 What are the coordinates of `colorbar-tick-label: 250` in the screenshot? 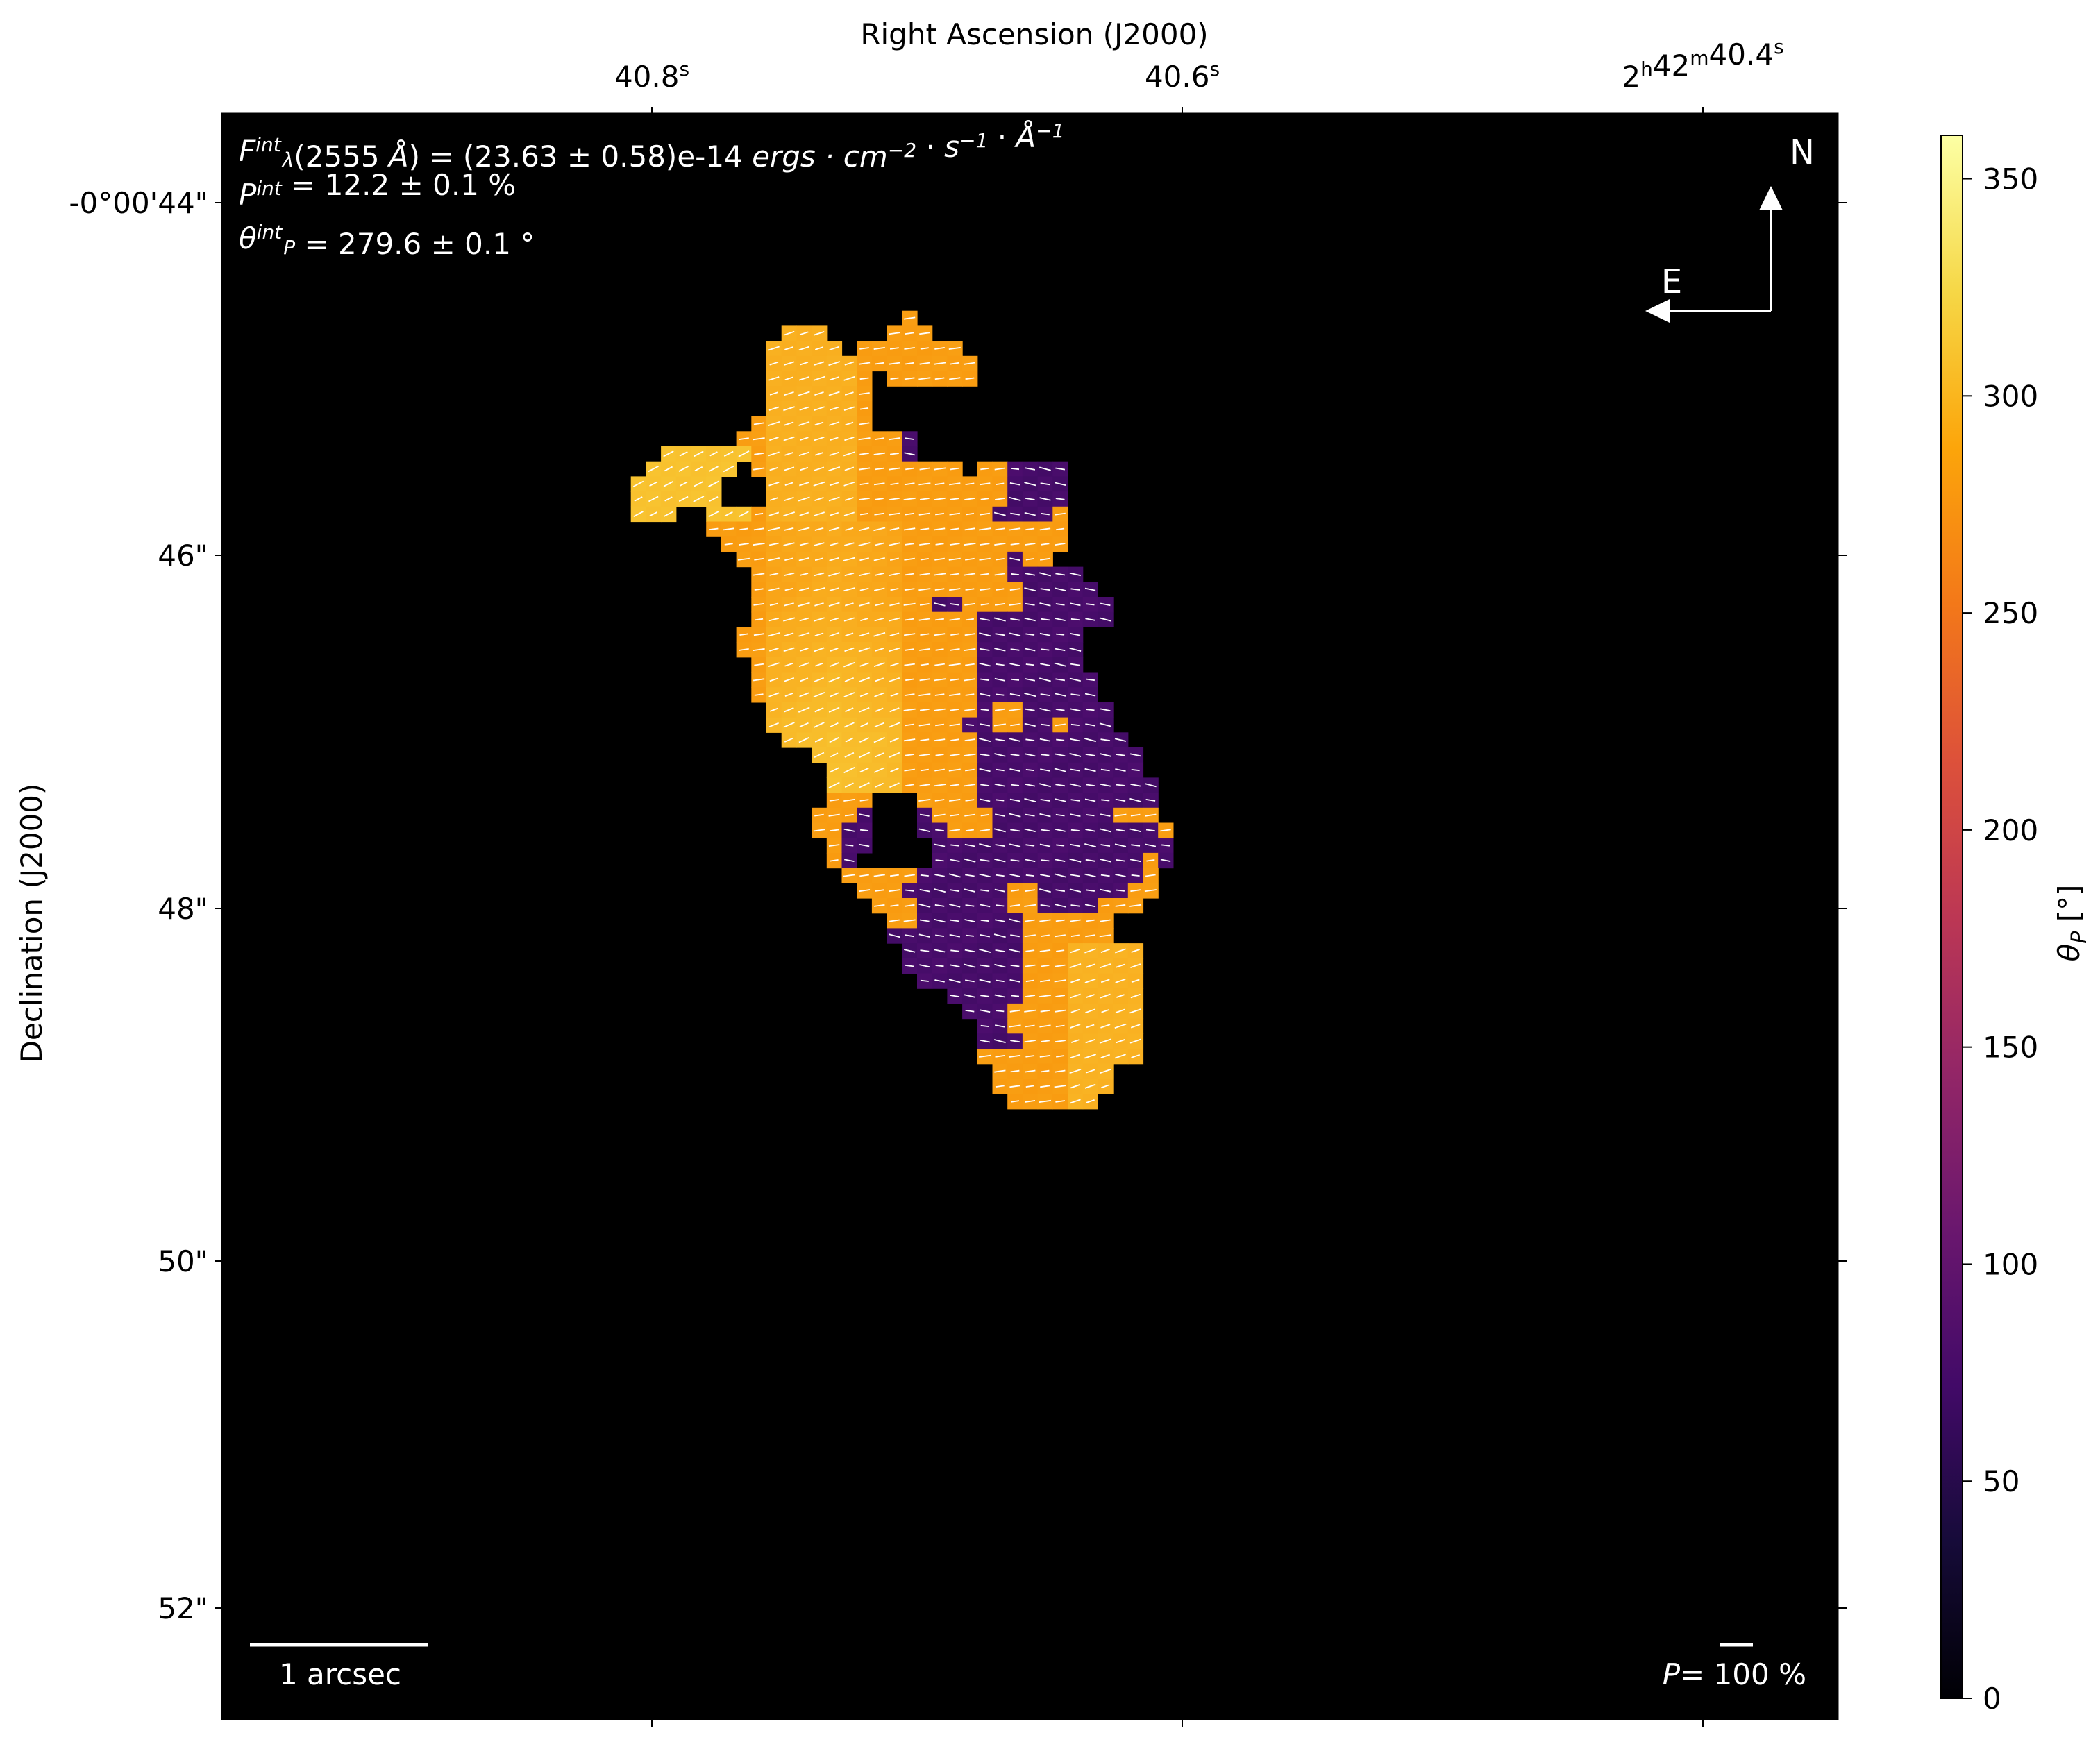 It's located at (2010, 613).